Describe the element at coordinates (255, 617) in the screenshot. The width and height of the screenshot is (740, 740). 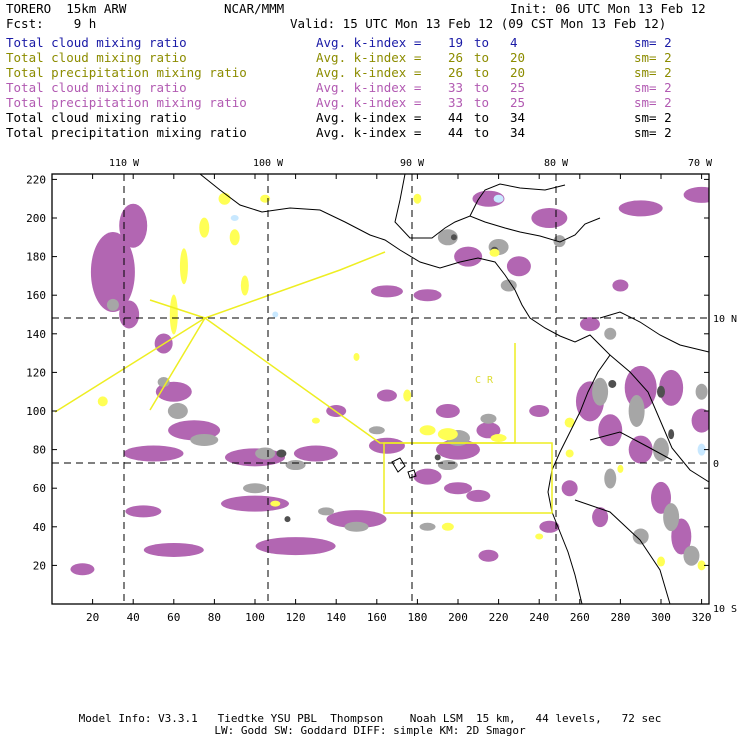
I see `x-tick-label: 100` at that location.